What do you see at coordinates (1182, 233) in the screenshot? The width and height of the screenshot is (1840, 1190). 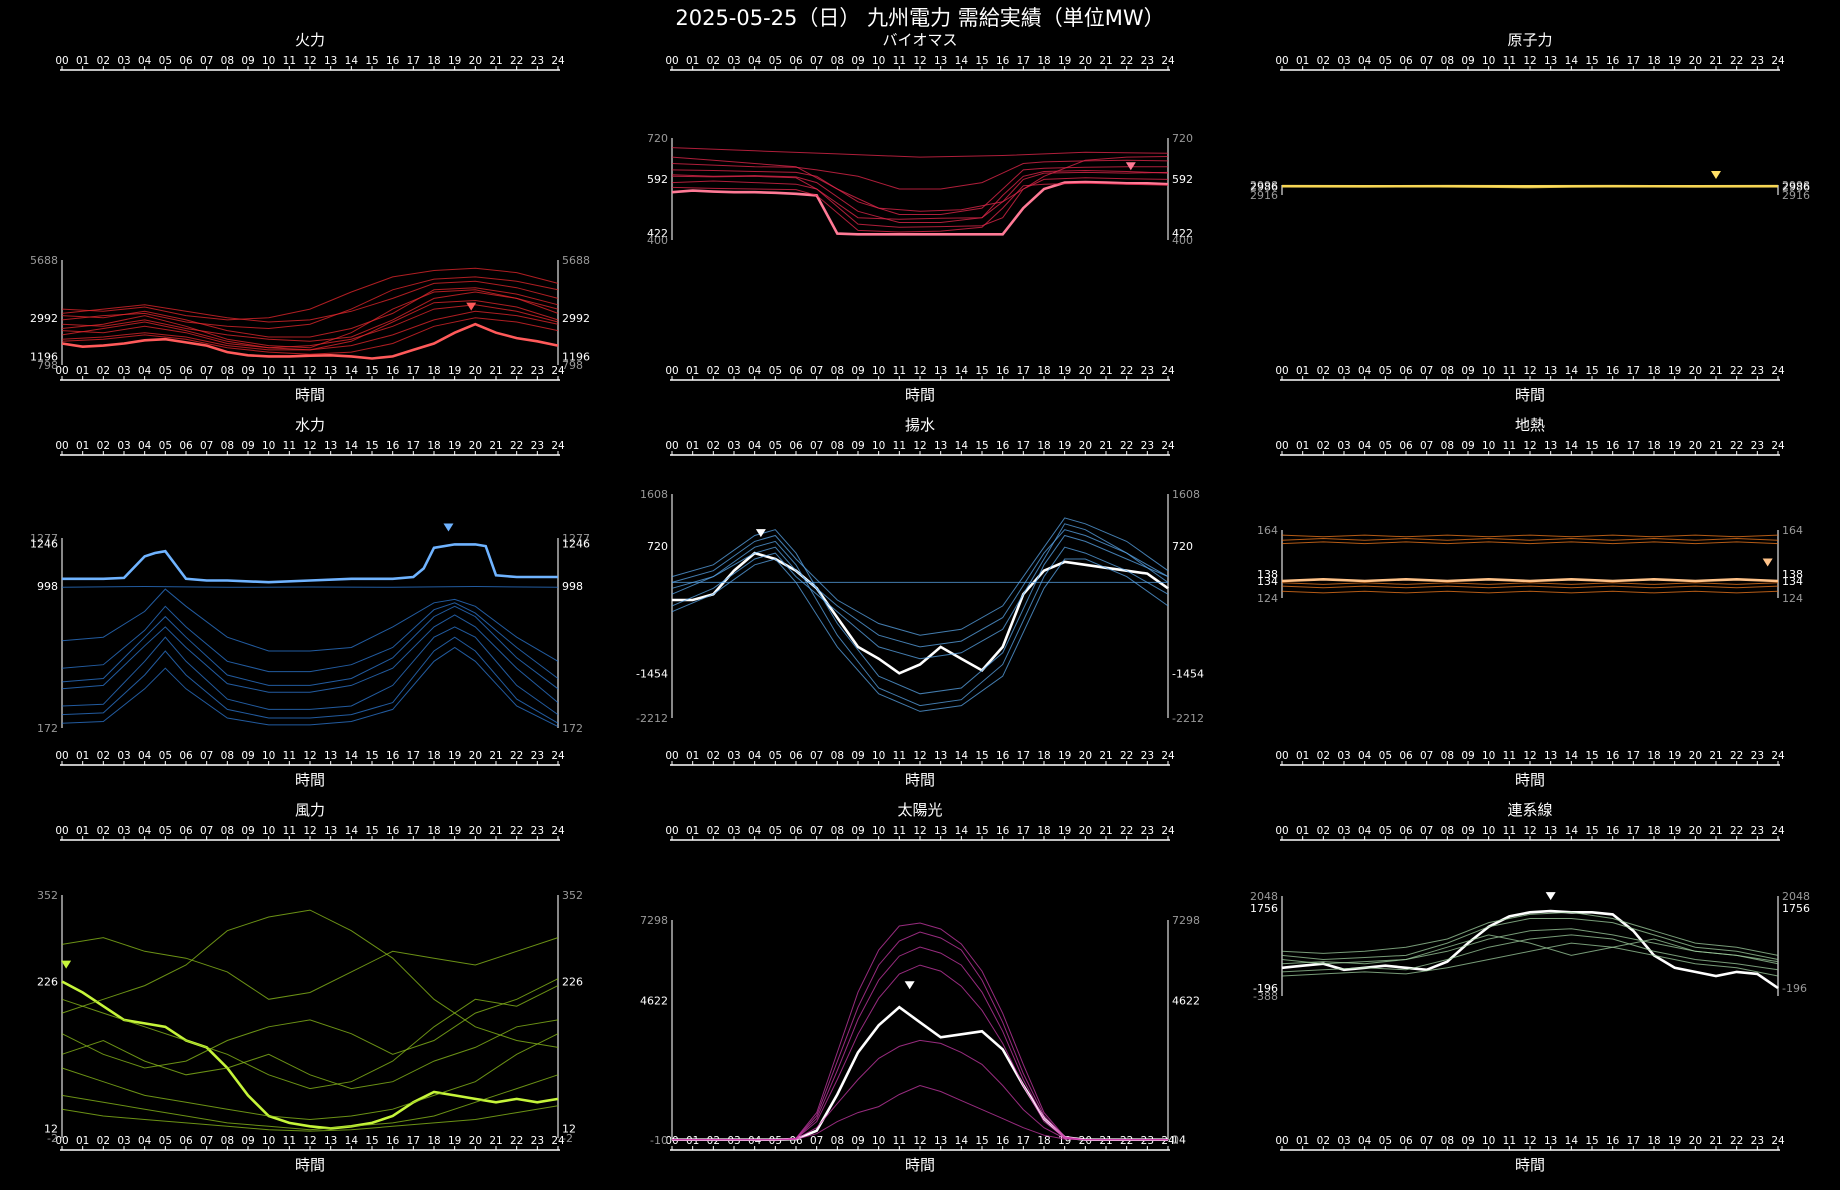 I see `y-tick-label-right: 422` at bounding box center [1182, 233].